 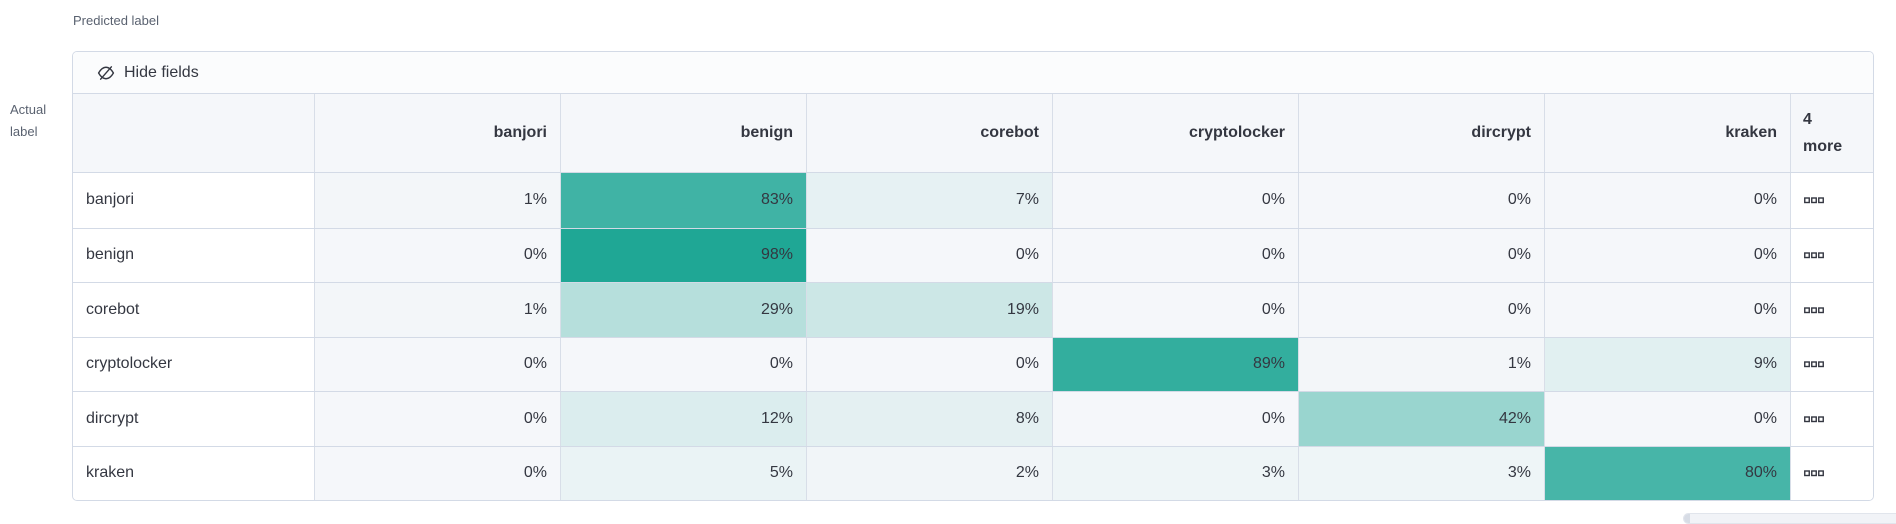 I want to click on heat-cell-benign-dircrypt: 0%, so click(x=1422, y=255).